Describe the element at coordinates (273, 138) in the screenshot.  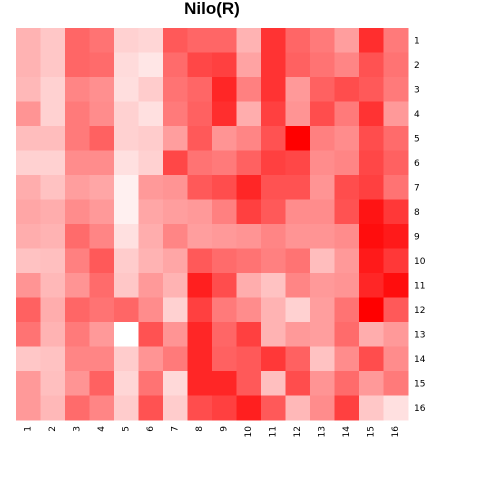
I see `heatmap-cell-r5-c11` at that location.